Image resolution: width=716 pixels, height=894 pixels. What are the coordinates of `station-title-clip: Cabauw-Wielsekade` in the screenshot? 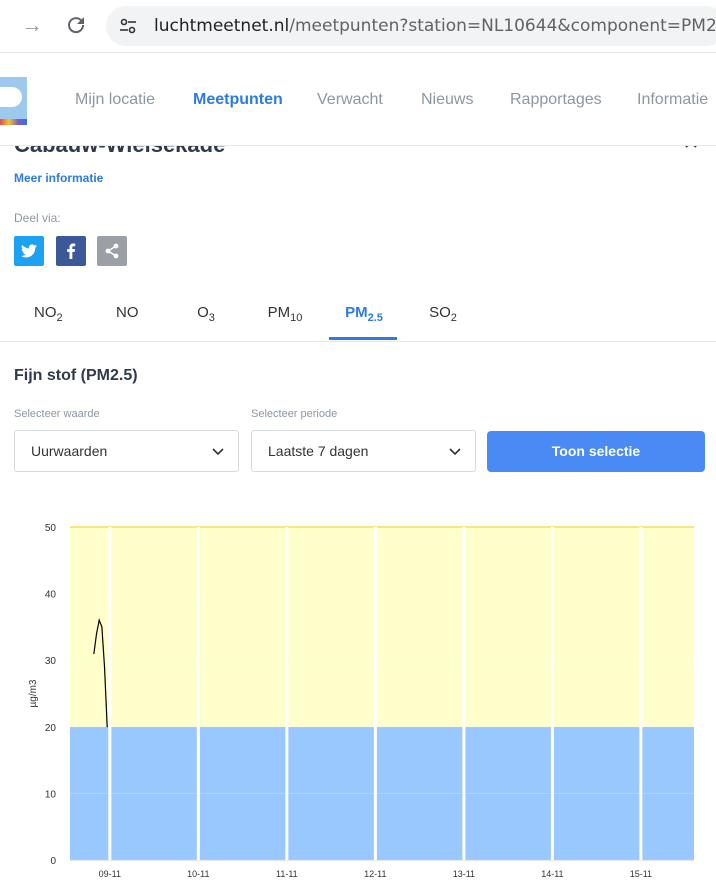 It's located at (164, 151).